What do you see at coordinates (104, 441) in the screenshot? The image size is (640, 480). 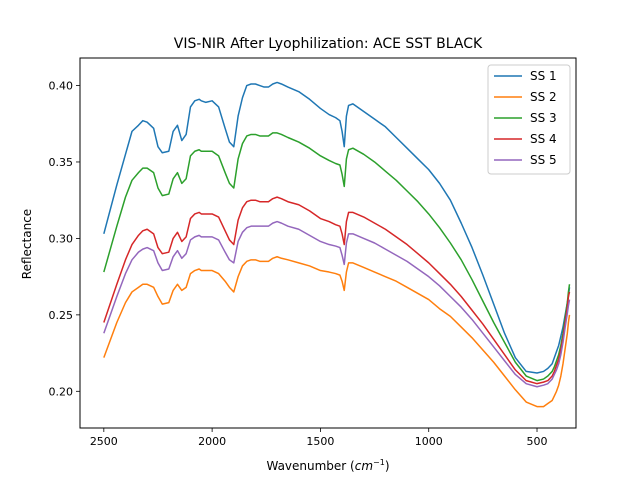 I see `x-tick-label: 2500` at bounding box center [104, 441].